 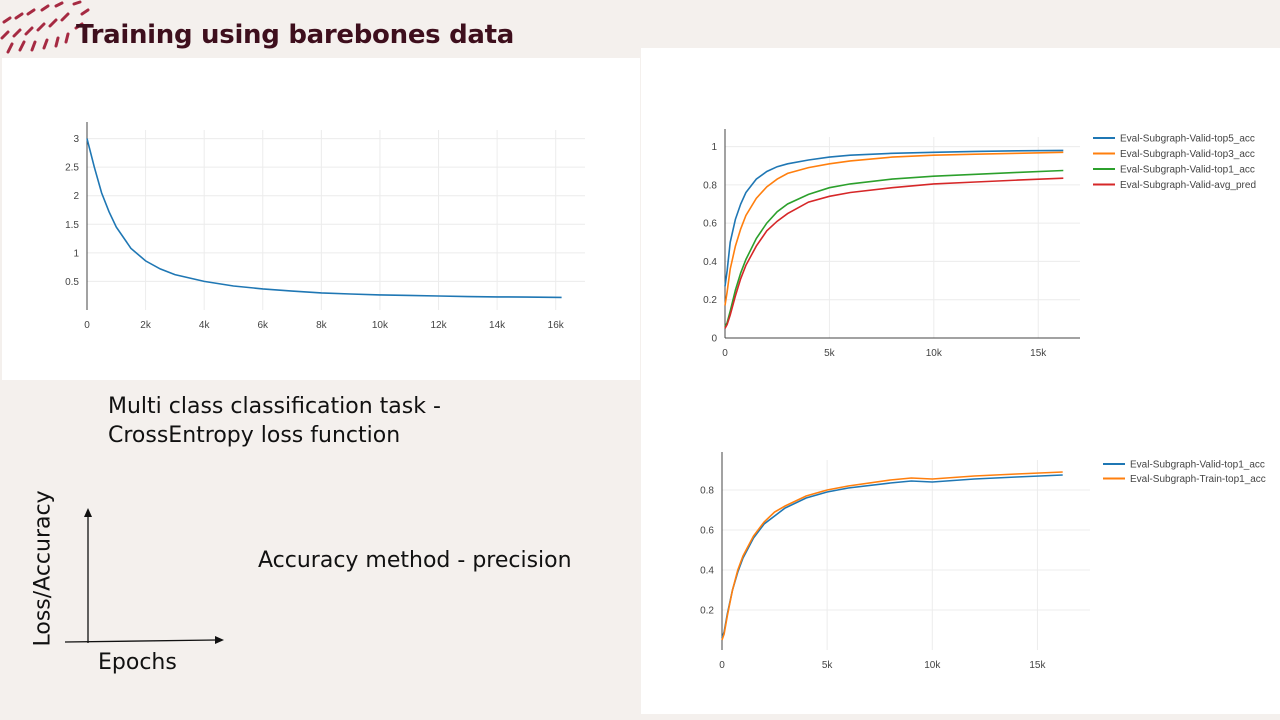 What do you see at coordinates (274, 406) in the screenshot?
I see `task-text-line-1: Multi class classification task -` at bounding box center [274, 406].